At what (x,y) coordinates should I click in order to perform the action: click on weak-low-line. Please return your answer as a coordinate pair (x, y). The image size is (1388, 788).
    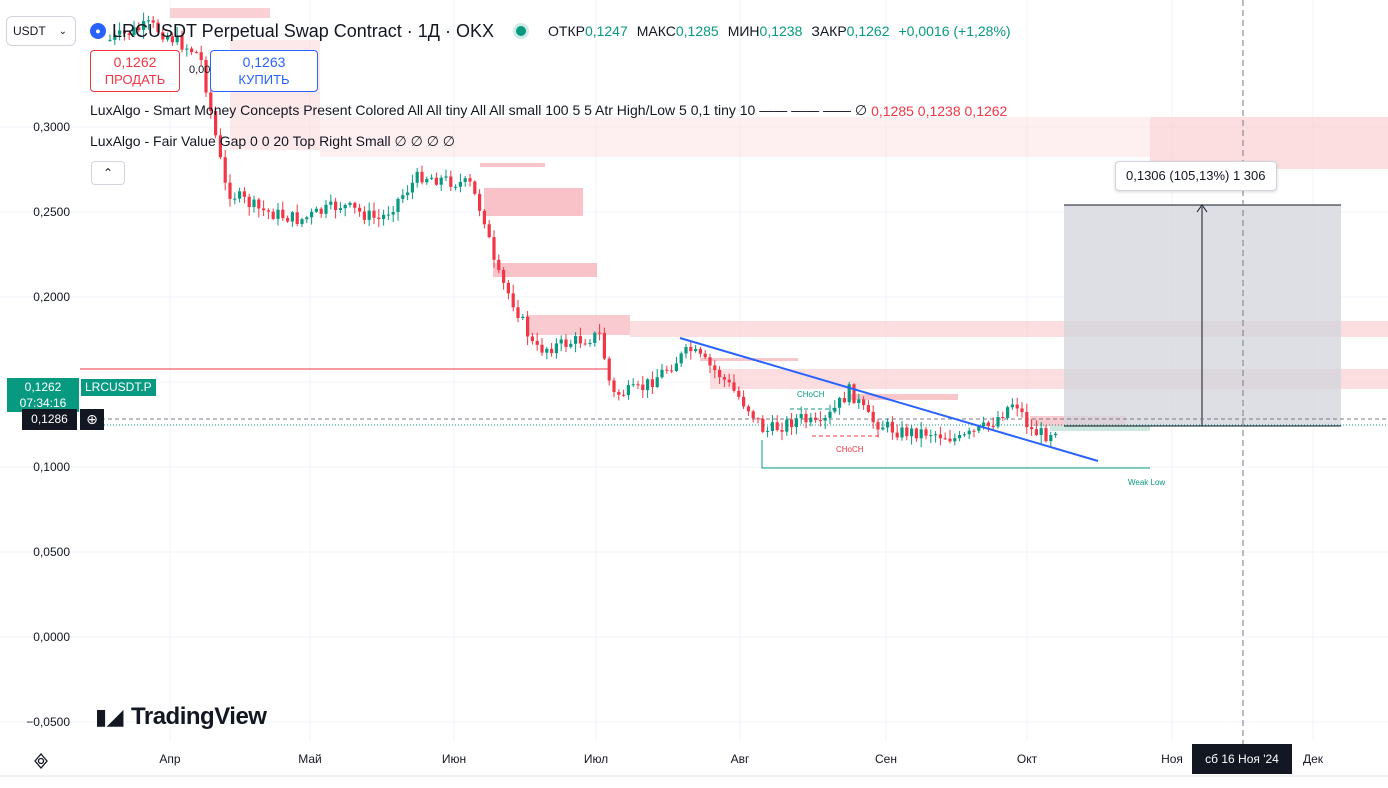
    Looking at the image, I should click on (955, 454).